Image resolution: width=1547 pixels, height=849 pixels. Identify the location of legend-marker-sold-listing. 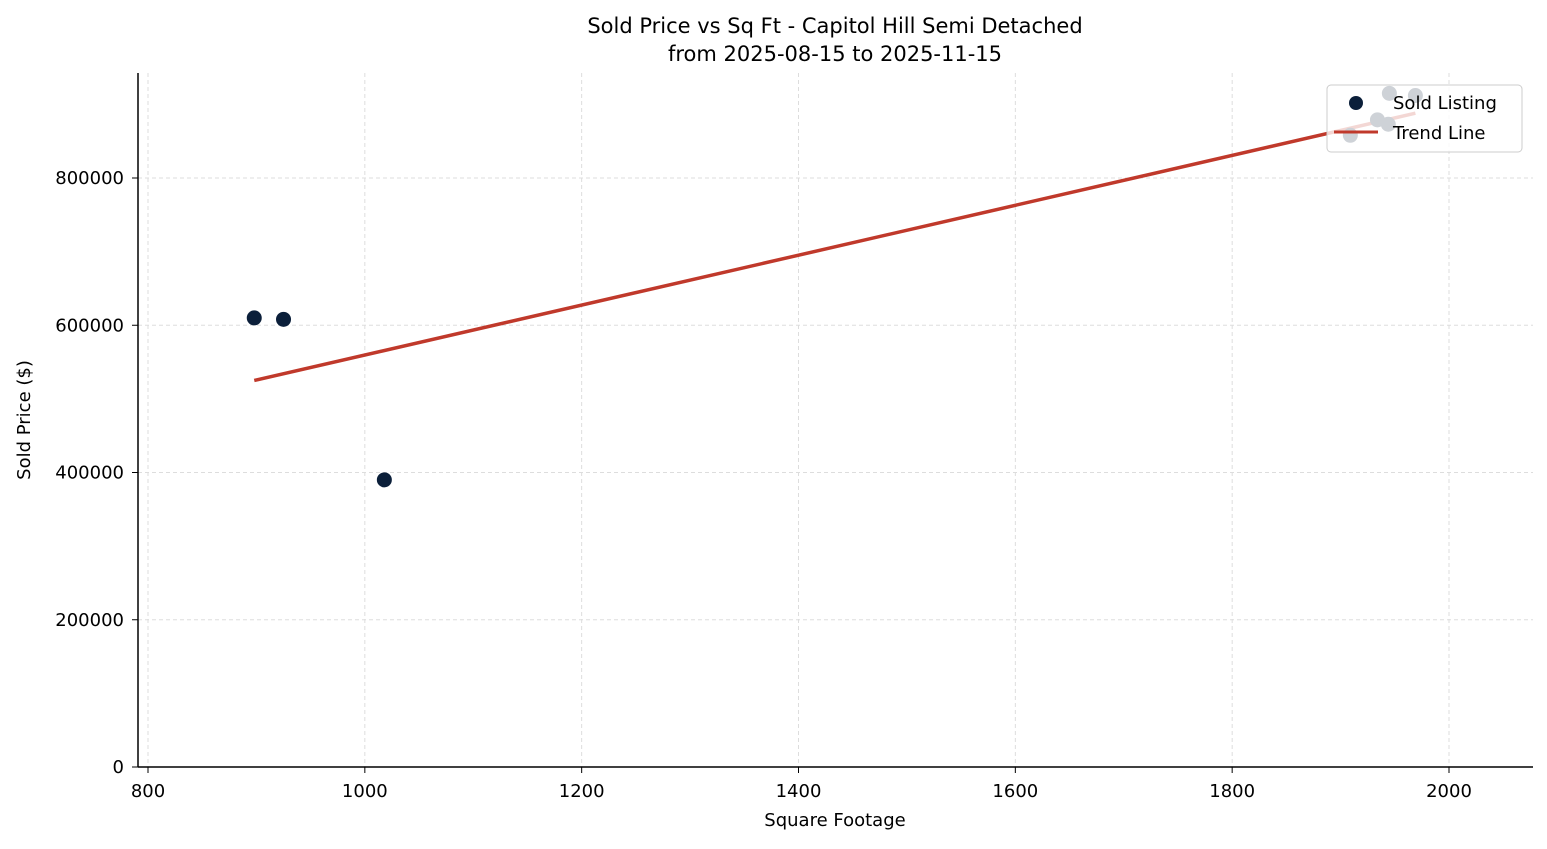
(1356, 103).